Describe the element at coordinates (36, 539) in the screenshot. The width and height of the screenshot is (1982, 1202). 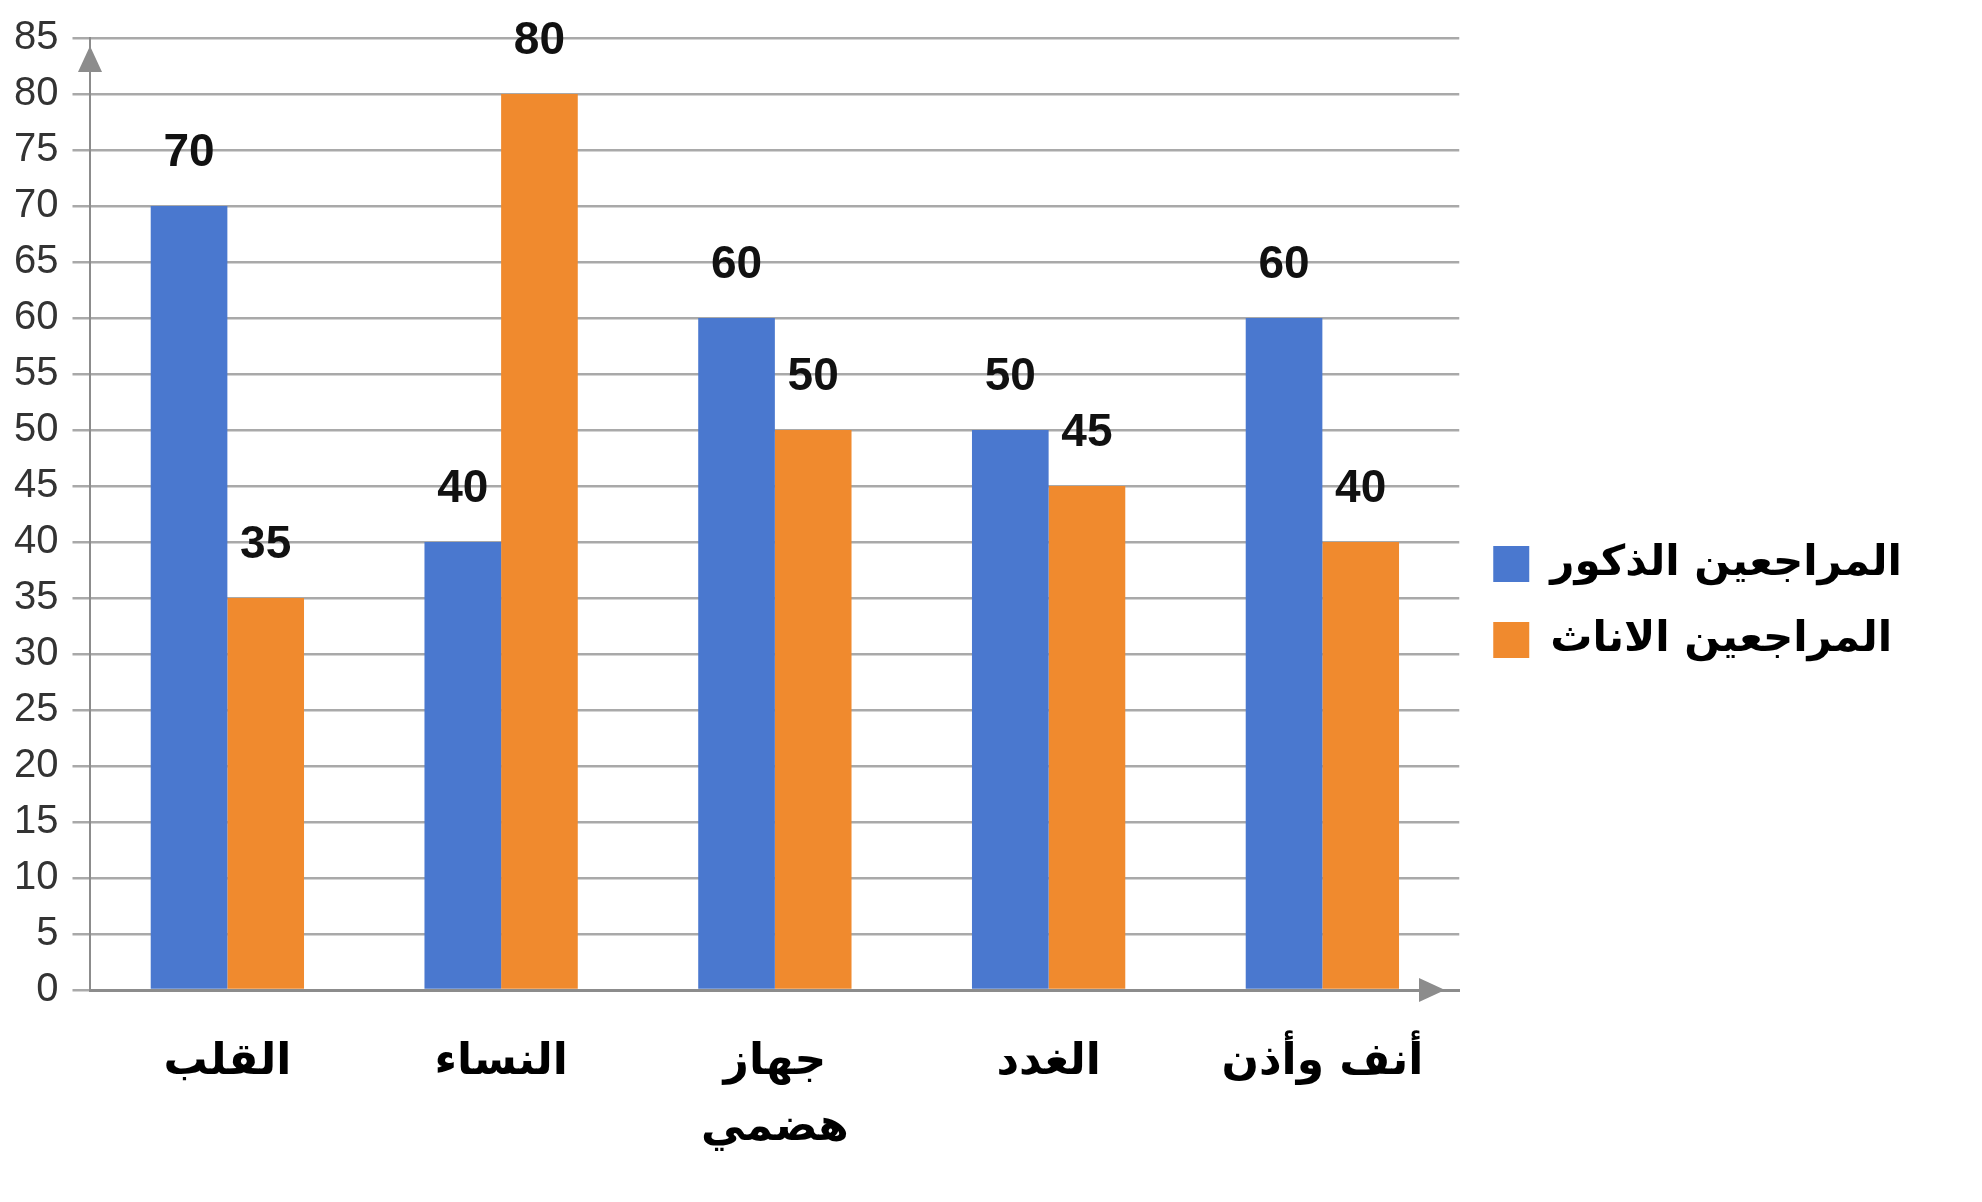
I see `y-tick-label: 40` at that location.